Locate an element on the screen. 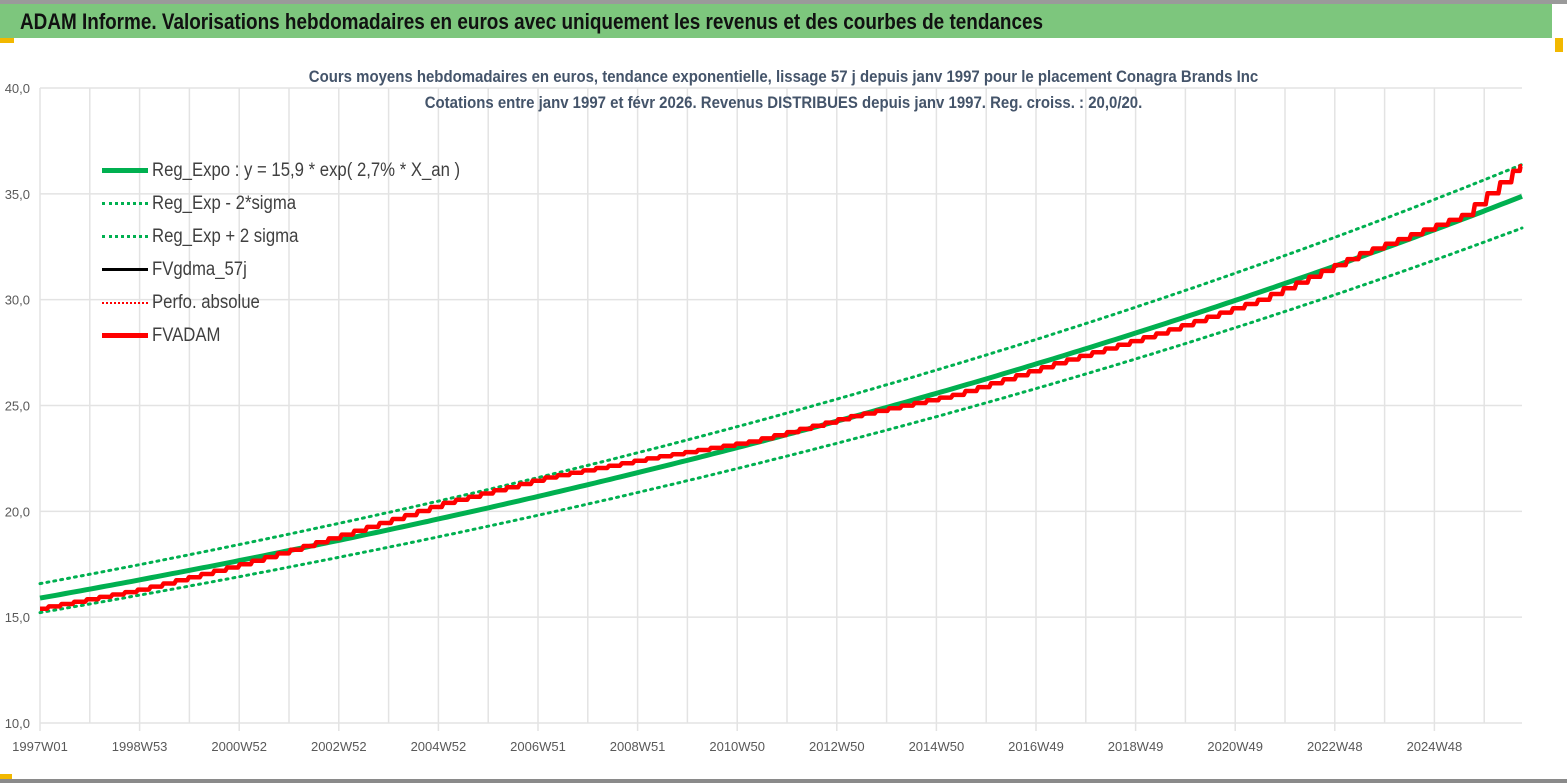 This screenshot has width=1567, height=783. bottom-border is located at coordinates (783, 781).